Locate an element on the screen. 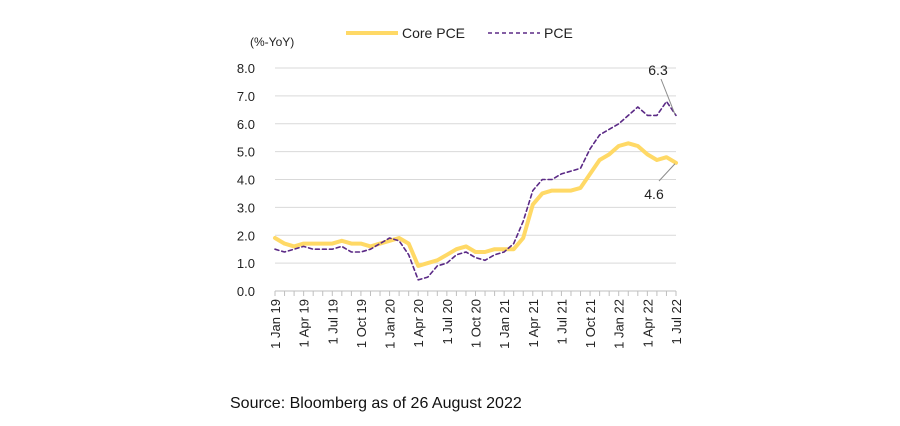 This screenshot has height=426, width=900. x-tick-label: 1 Oct 19 is located at coordinates (361, 323).